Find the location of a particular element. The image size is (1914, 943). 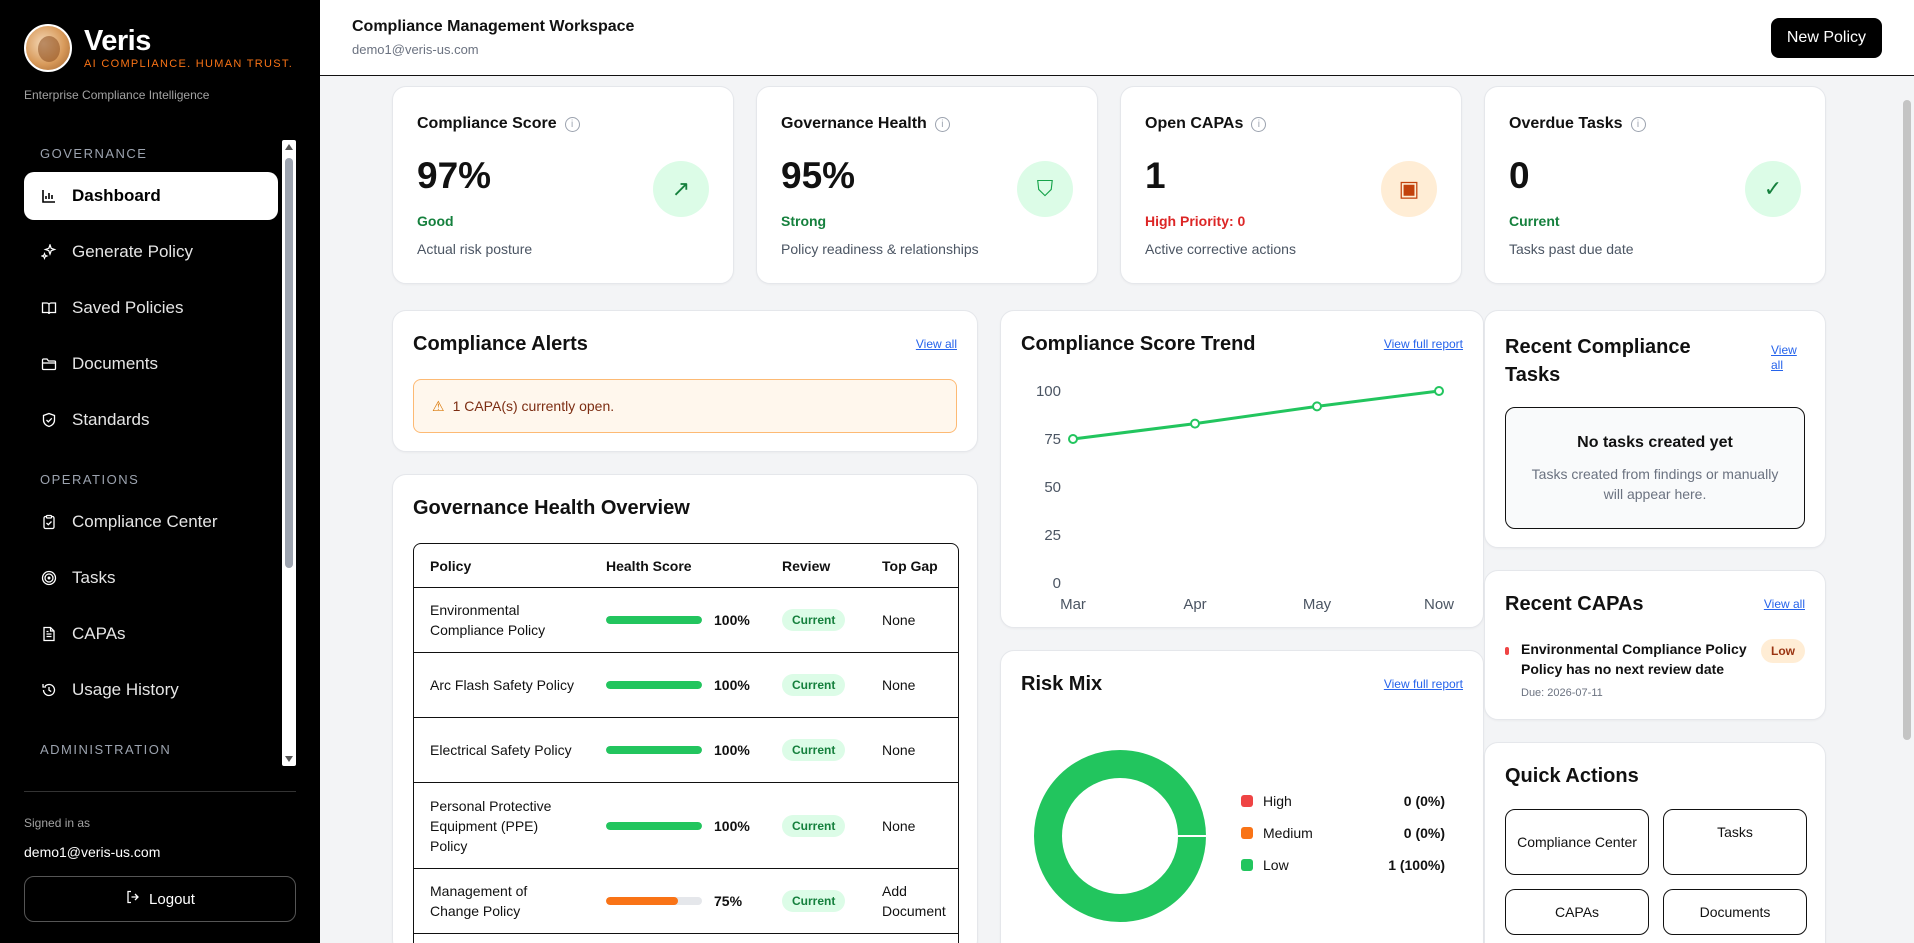

warning-icon: ⚠ is located at coordinates (438, 405).